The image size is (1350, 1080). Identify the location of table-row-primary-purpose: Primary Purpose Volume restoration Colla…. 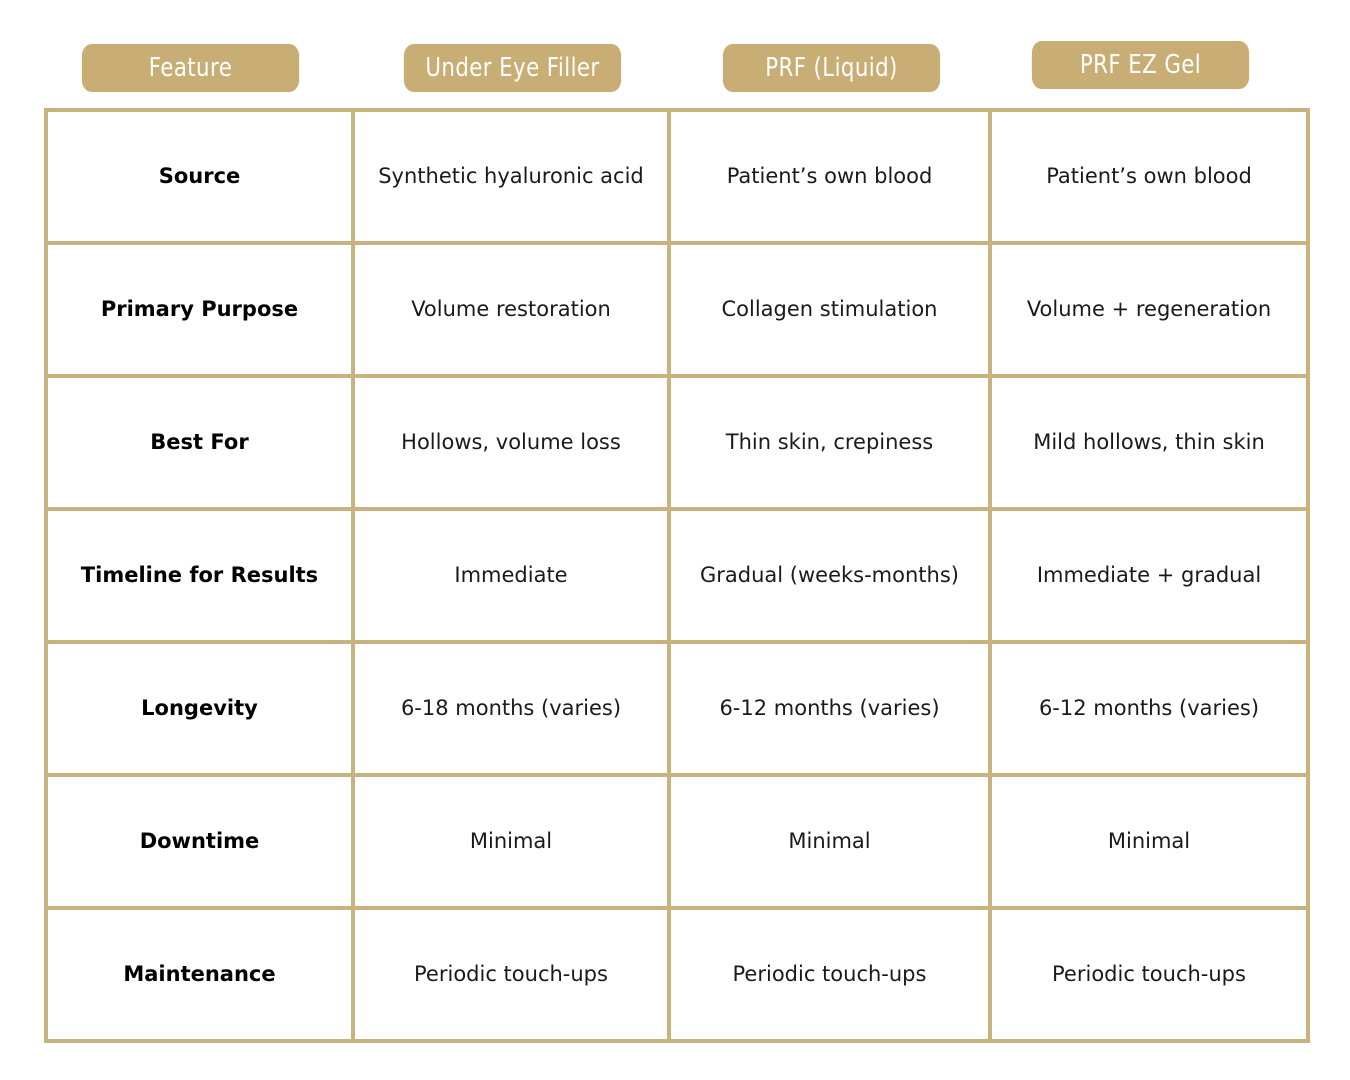
(677, 309).